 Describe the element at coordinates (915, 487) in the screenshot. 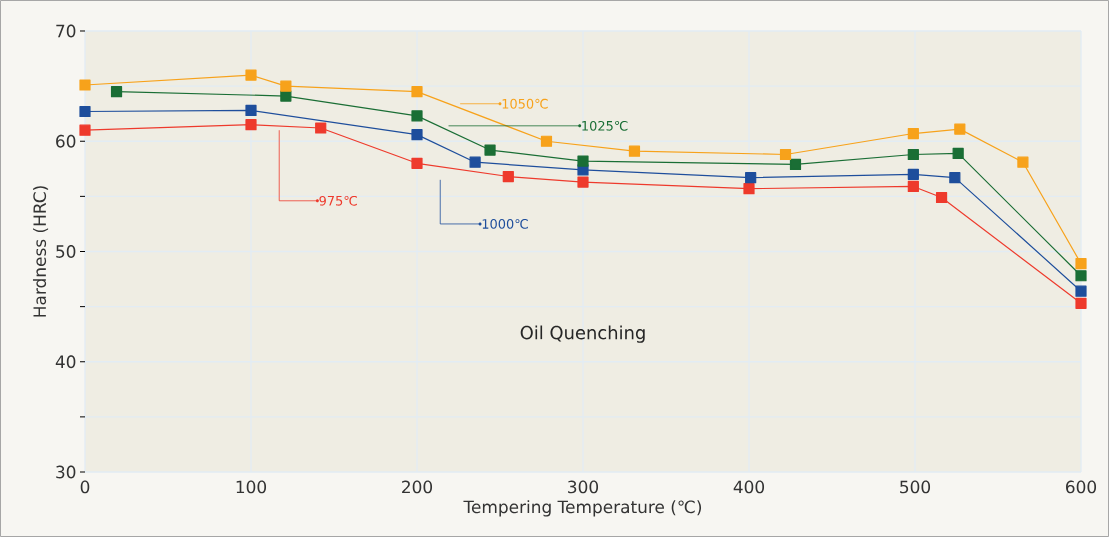

I see `x-tick-label: 500` at that location.